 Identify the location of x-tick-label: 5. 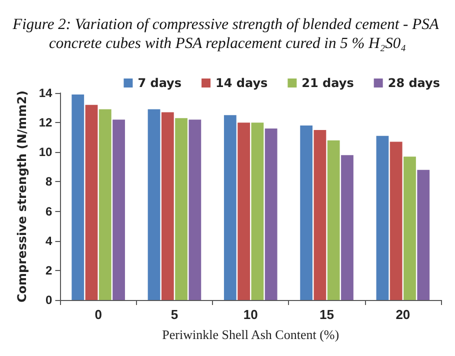
(174, 314).